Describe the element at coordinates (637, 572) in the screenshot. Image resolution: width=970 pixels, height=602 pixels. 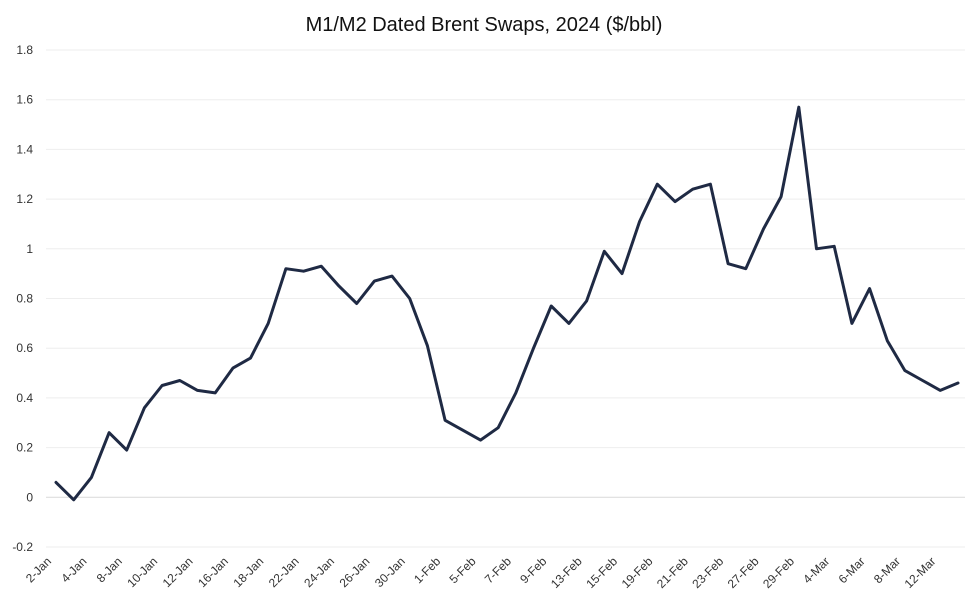
I see `x-tick-label: 19-Feb` at that location.